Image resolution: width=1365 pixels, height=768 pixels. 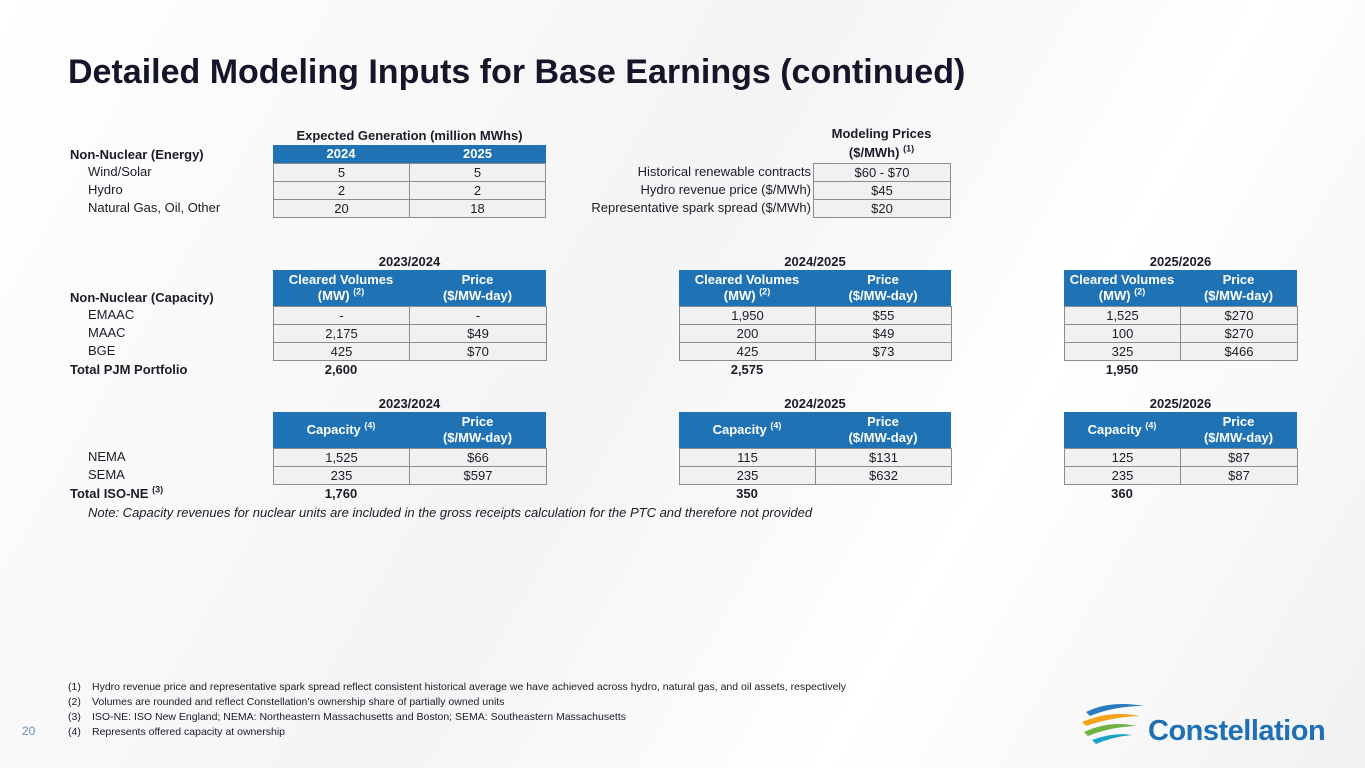 I want to click on price-label: Representative spark spread ($/MWh), so click(x=701, y=207).